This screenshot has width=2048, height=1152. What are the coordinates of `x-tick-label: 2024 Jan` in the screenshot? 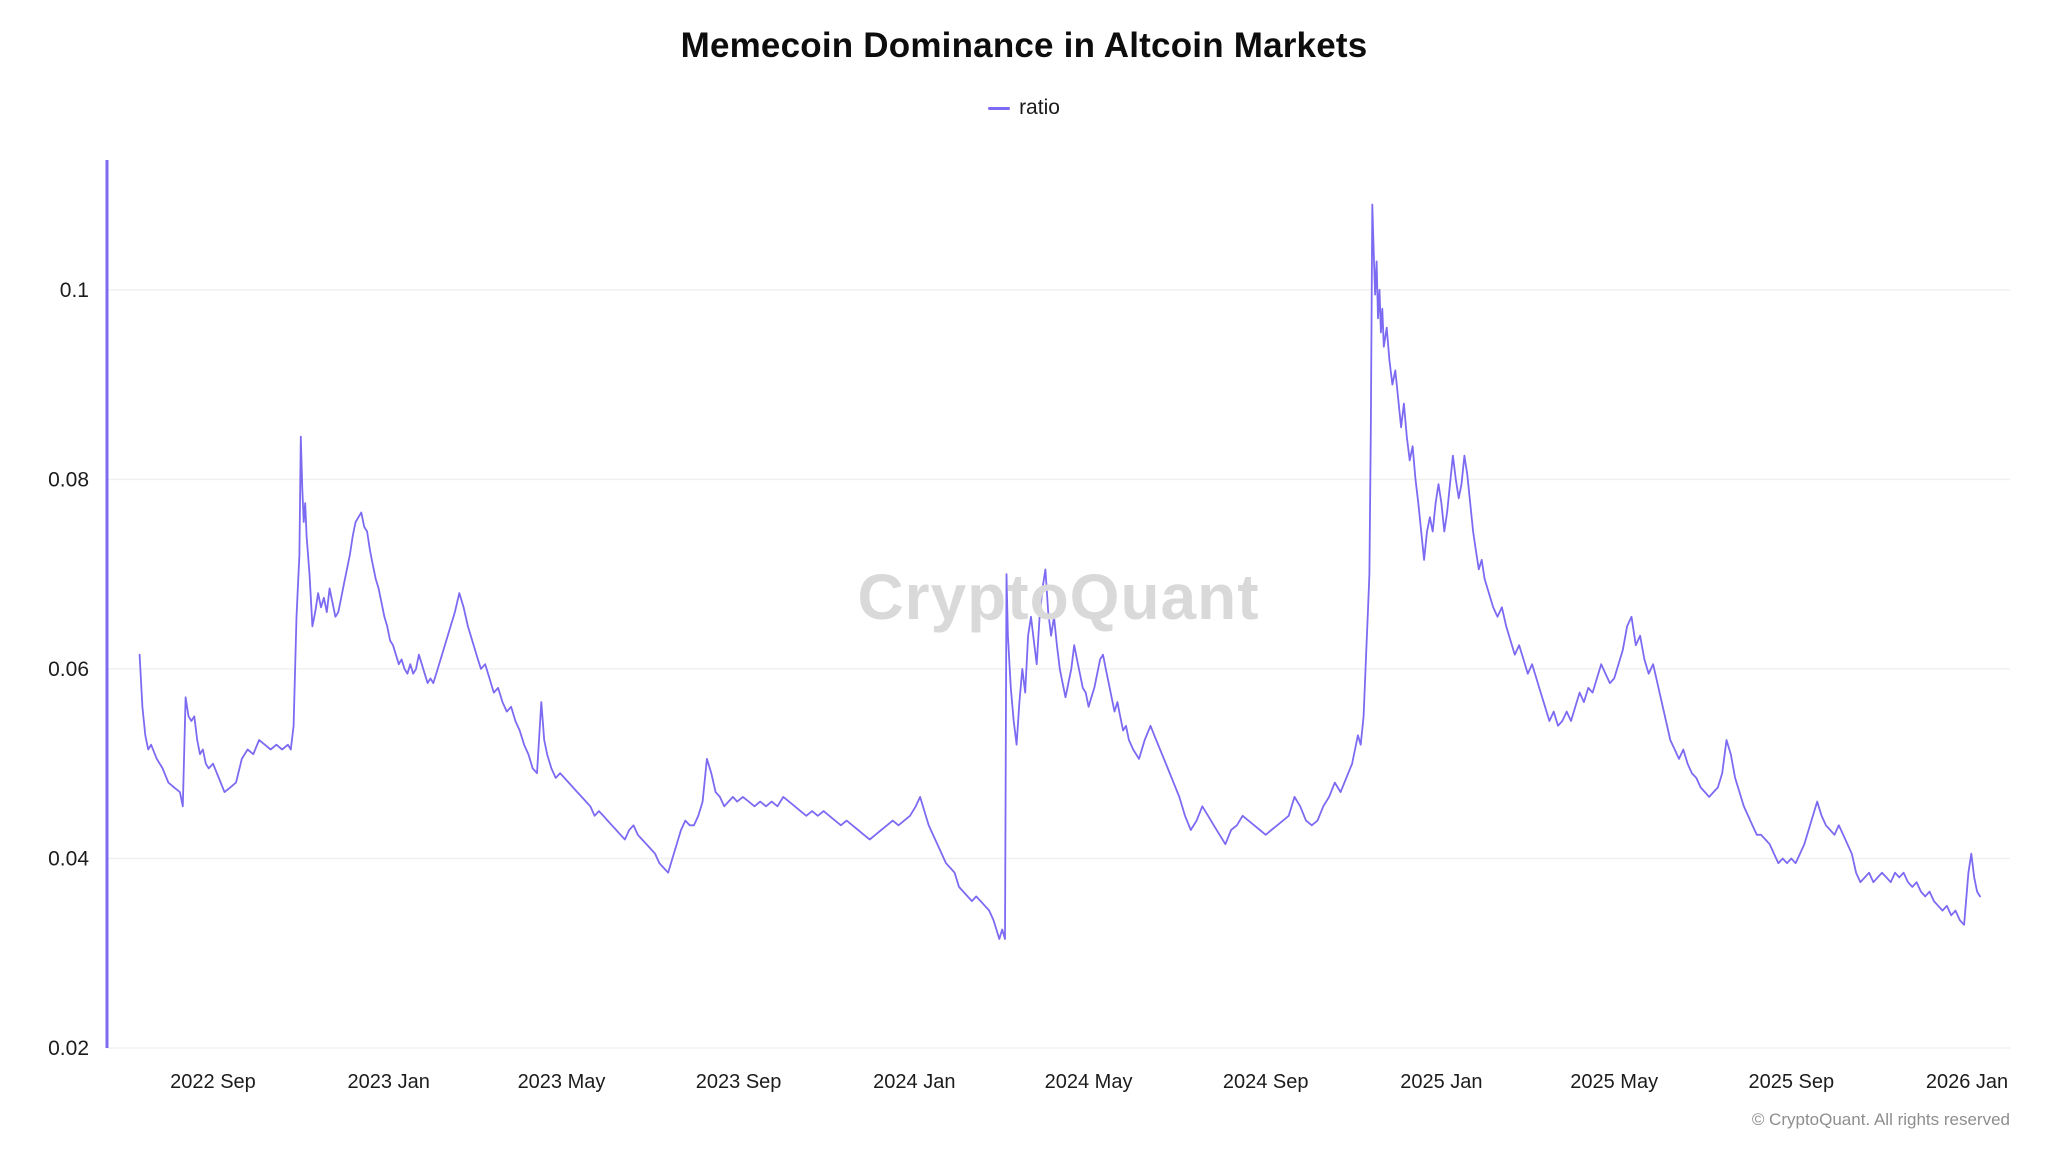 It's located at (914, 1082).